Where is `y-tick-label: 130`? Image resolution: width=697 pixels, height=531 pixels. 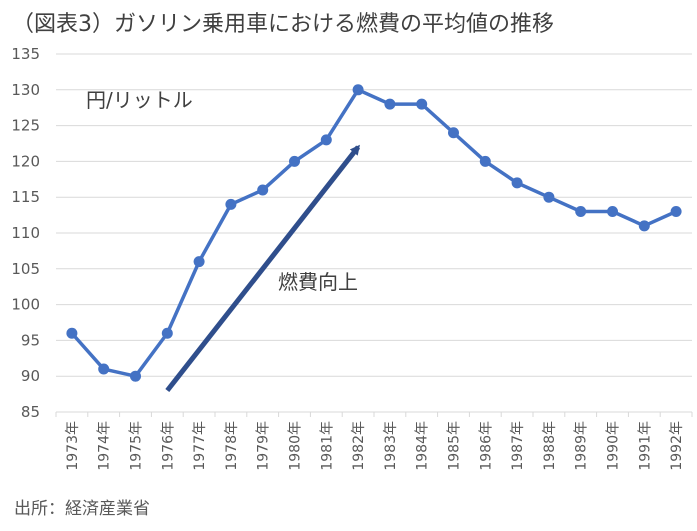
y-tick-label: 130 is located at coordinates (25, 90).